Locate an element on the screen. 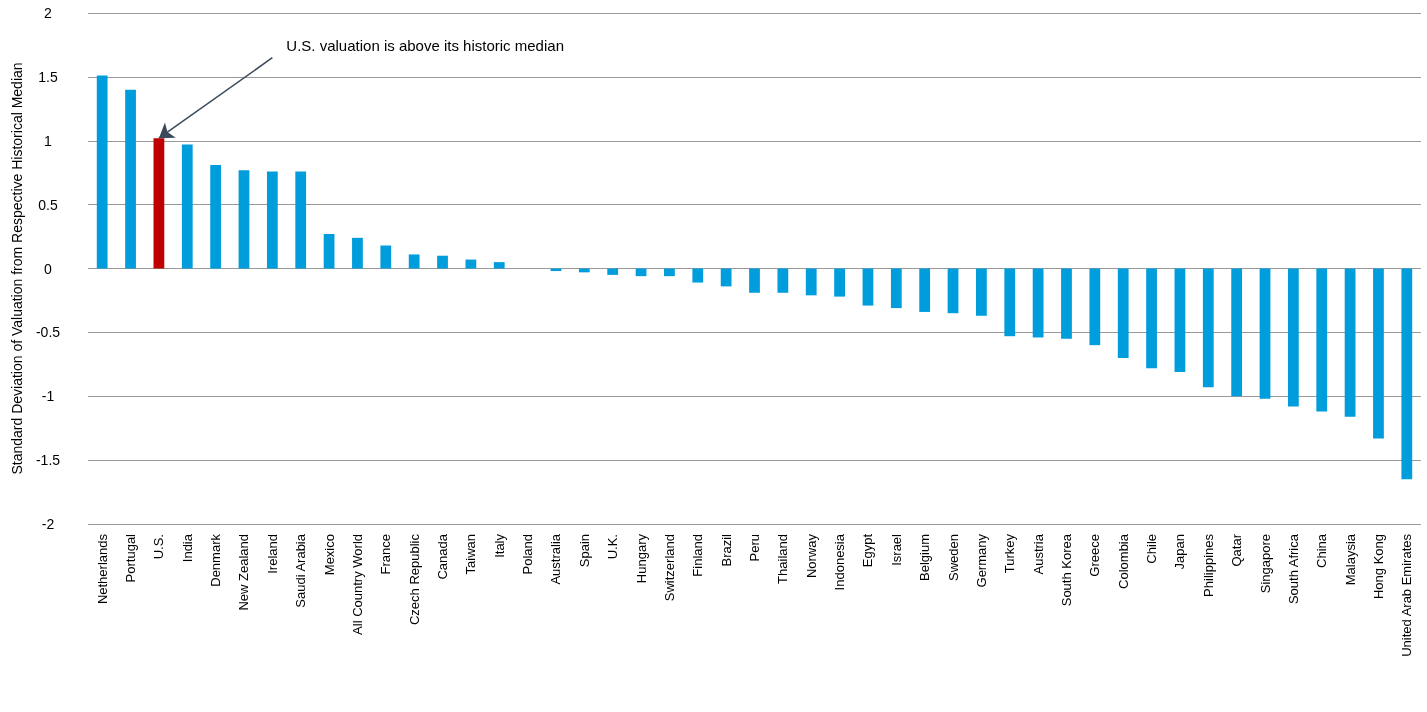 This screenshot has height=712, width=1427. x-tick-label: Australia is located at coordinates (556, 559).